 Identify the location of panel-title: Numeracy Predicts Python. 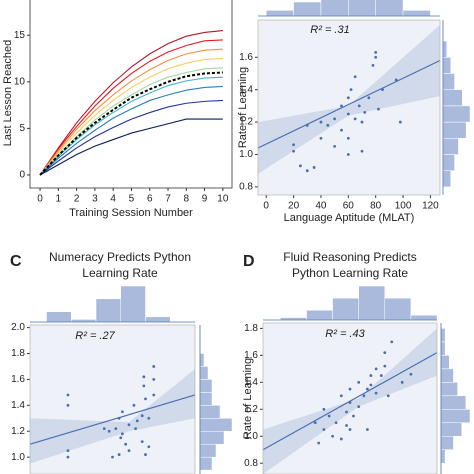
(120, 257).